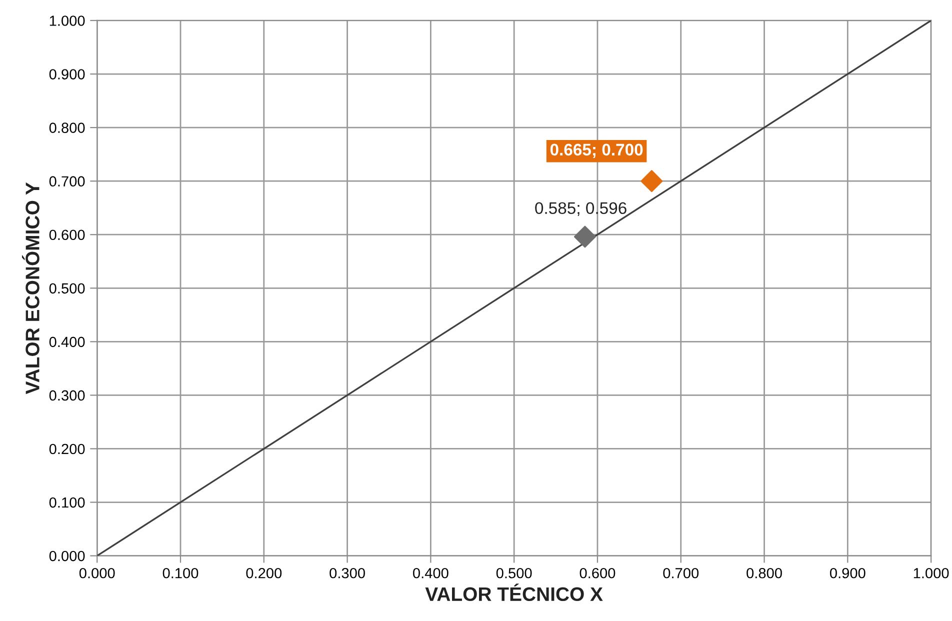  I want to click on y-tick-label: 0.900, so click(67, 74).